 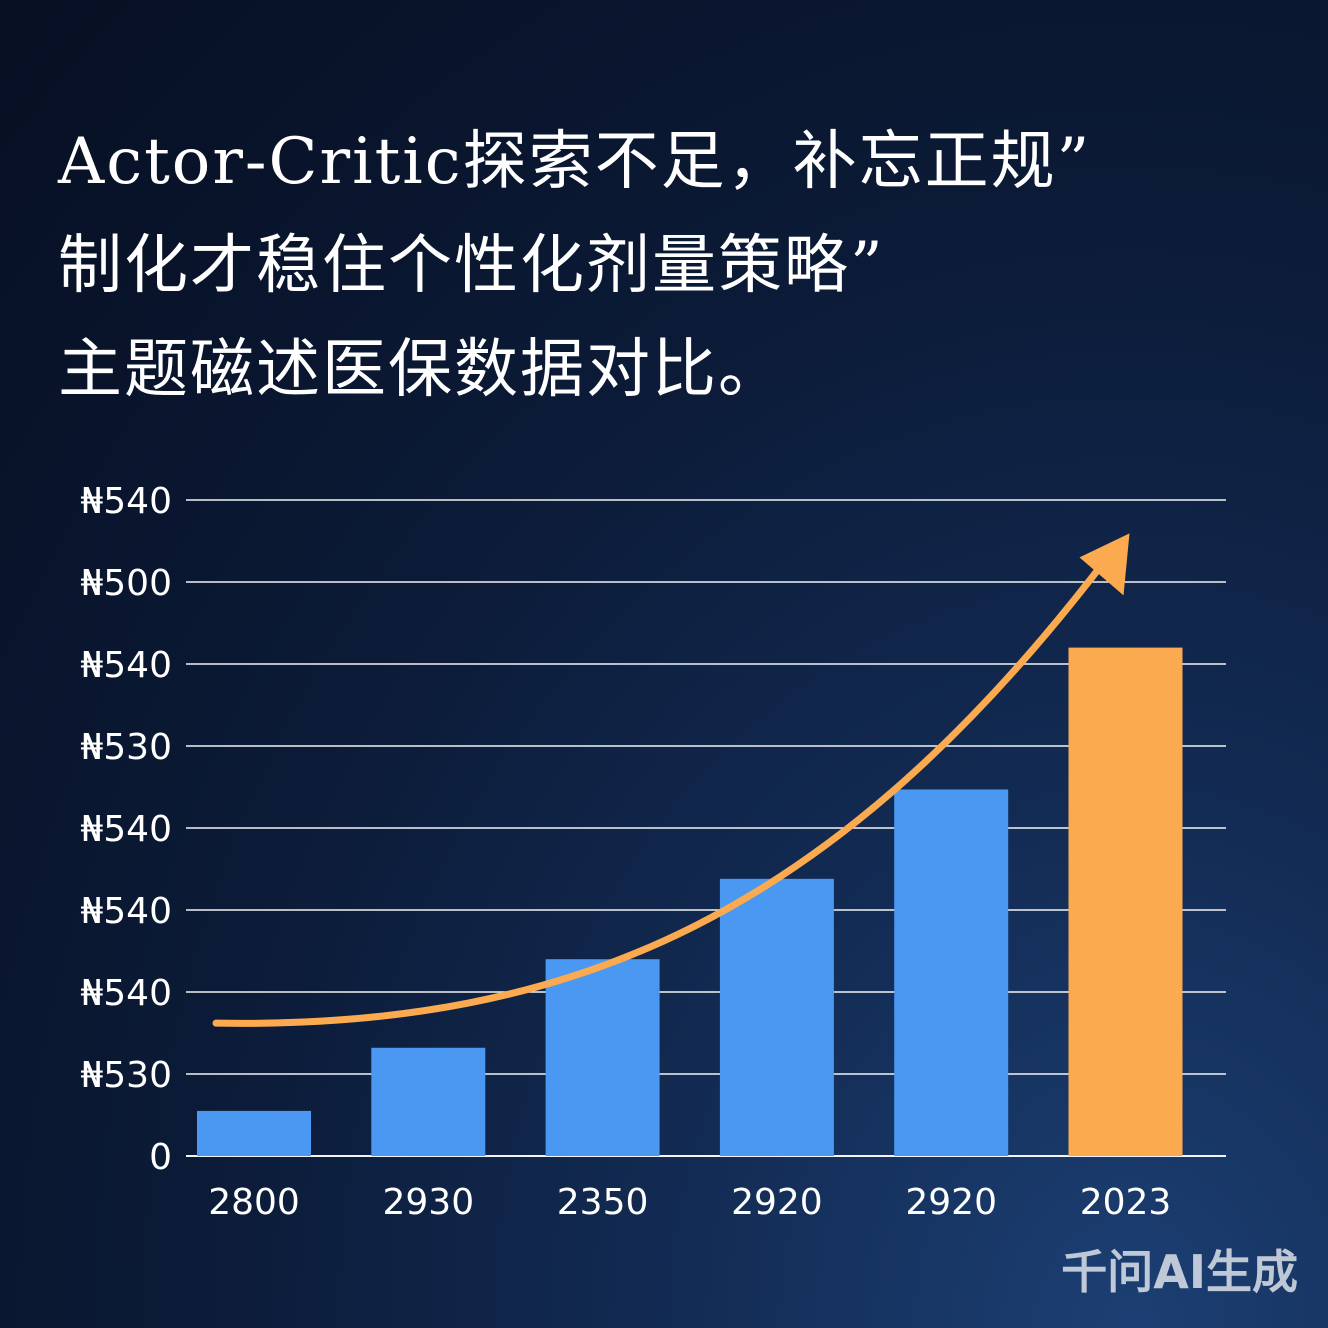 What do you see at coordinates (471, 266) in the screenshot?
I see `title-line: 制化才稳住个性化剂量策略”` at bounding box center [471, 266].